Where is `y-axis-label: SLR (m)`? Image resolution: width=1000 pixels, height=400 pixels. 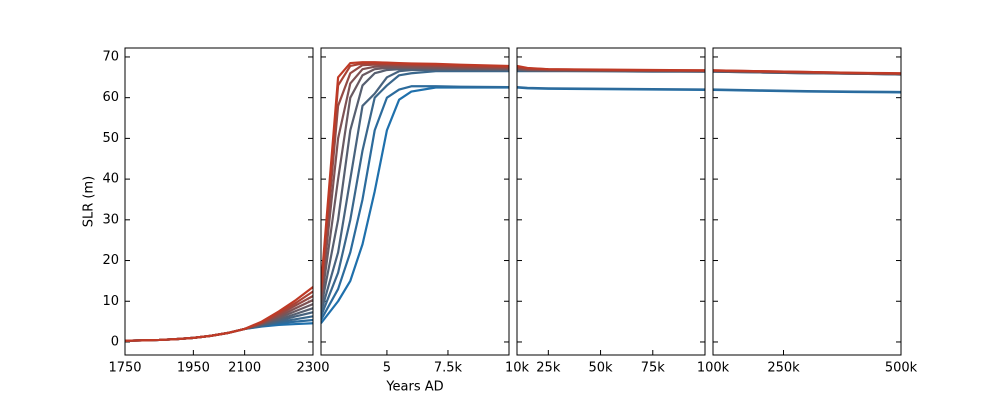 y-axis-label: SLR (m) is located at coordinates (89, 201).